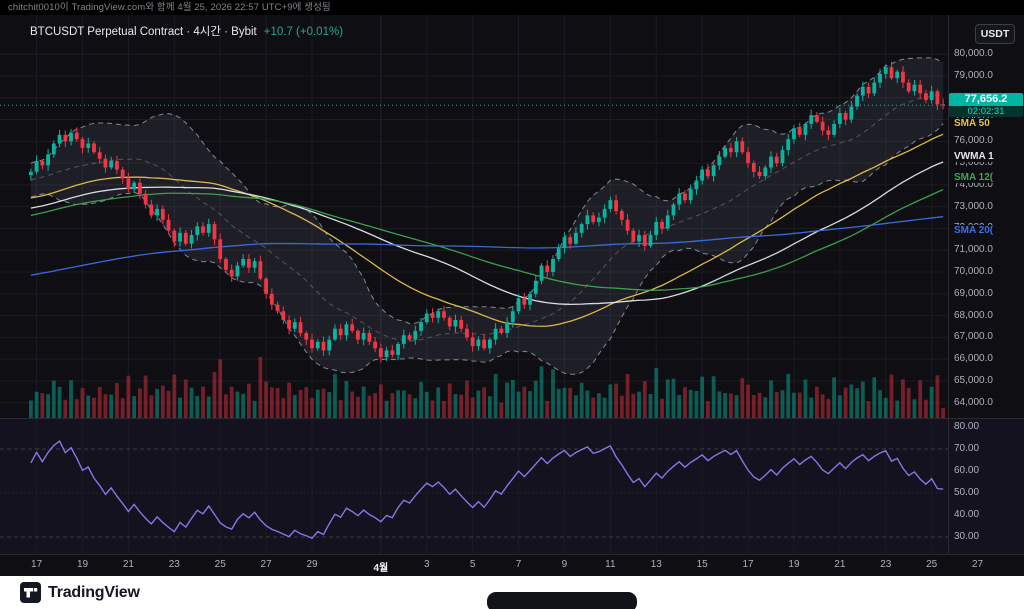  What do you see at coordinates (610, 564) in the screenshot?
I see `time-axis-label: 11` at bounding box center [610, 564].